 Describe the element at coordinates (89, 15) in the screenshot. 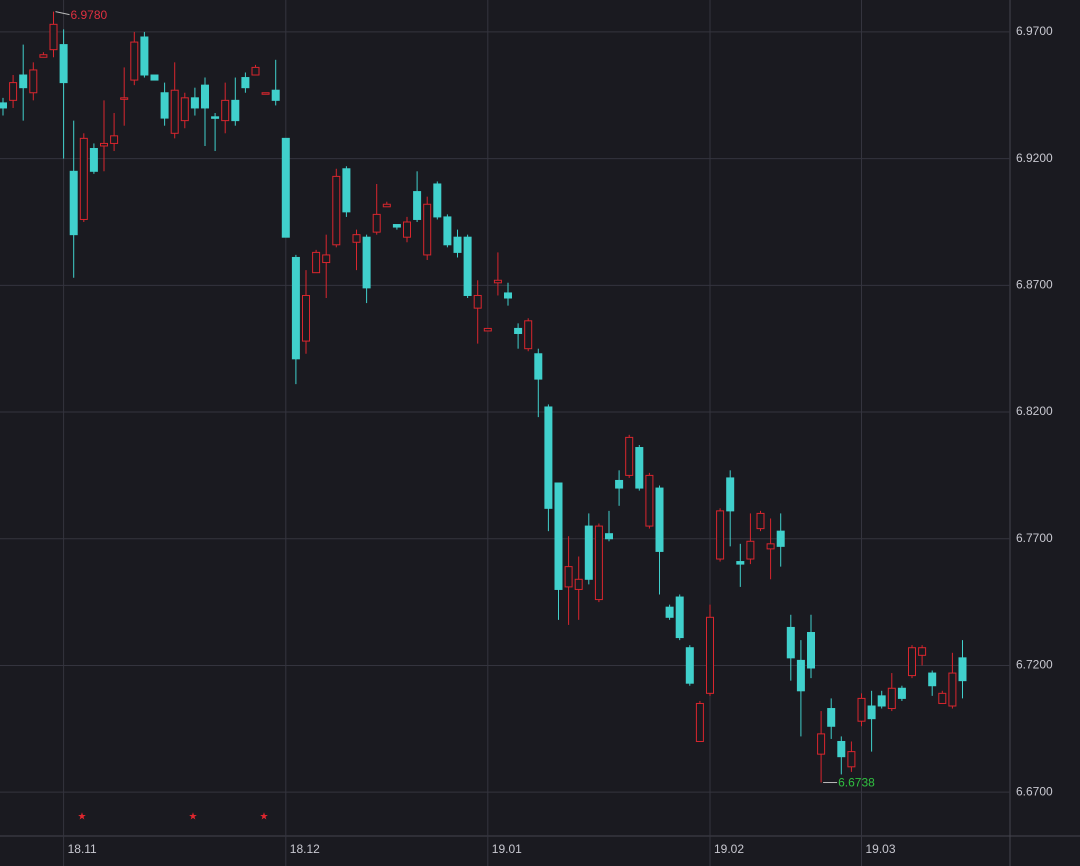

I see `max-annotation: 6.9780` at that location.